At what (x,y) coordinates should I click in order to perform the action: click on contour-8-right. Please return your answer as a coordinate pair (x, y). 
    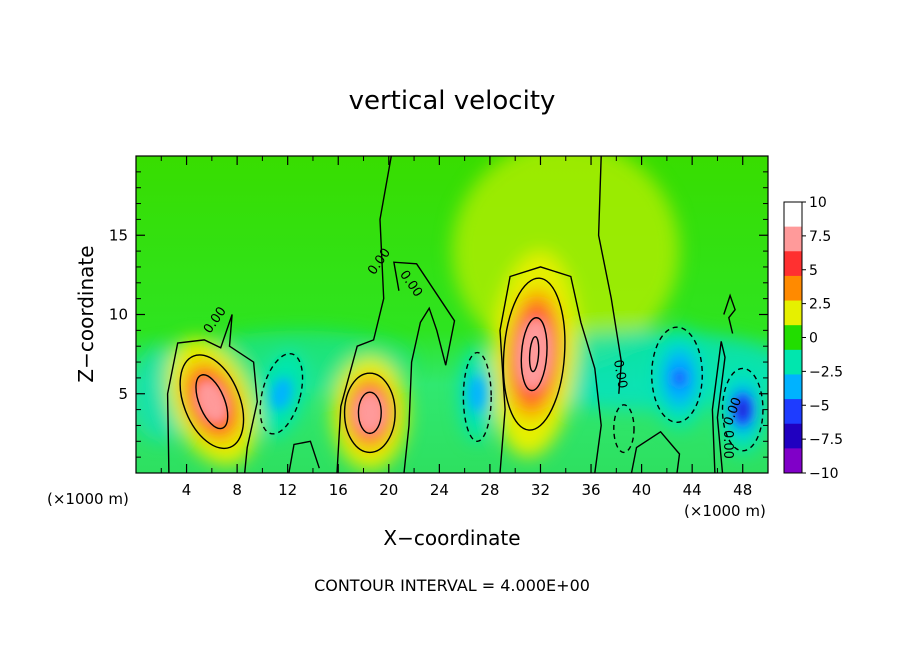
    Looking at the image, I should click on (534, 354).